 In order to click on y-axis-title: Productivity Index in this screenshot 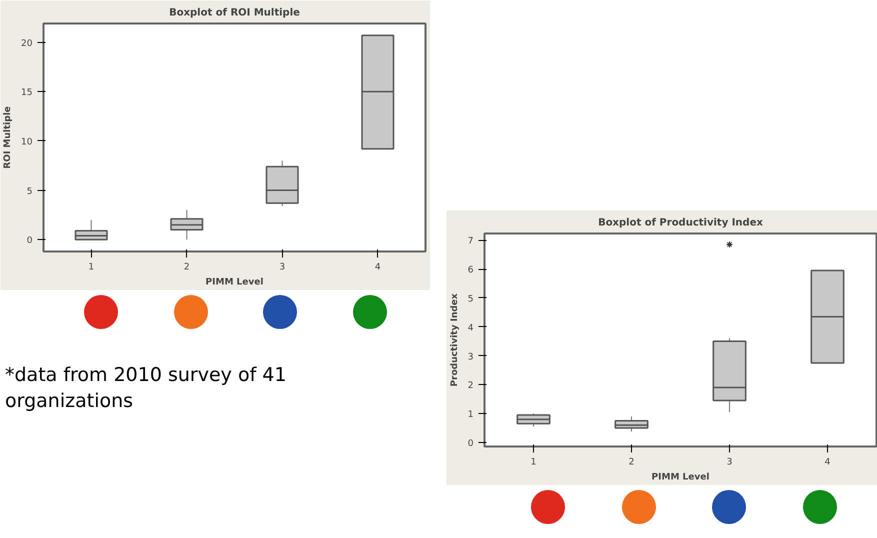, I will do `click(455, 340)`.